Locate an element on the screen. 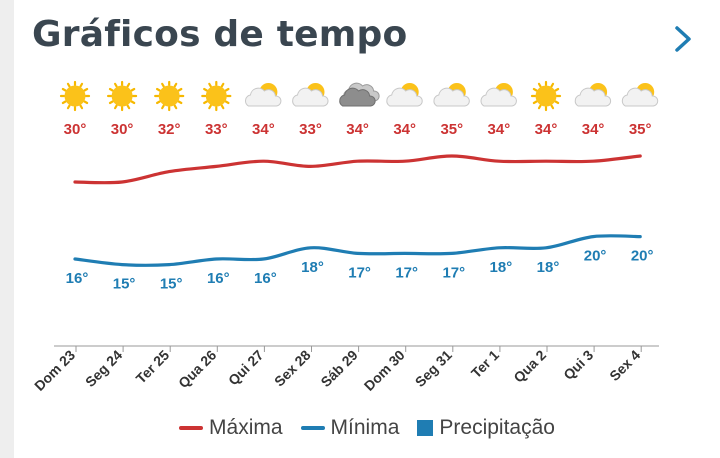  x-tick-label: Dom 23 is located at coordinates (54, 370).